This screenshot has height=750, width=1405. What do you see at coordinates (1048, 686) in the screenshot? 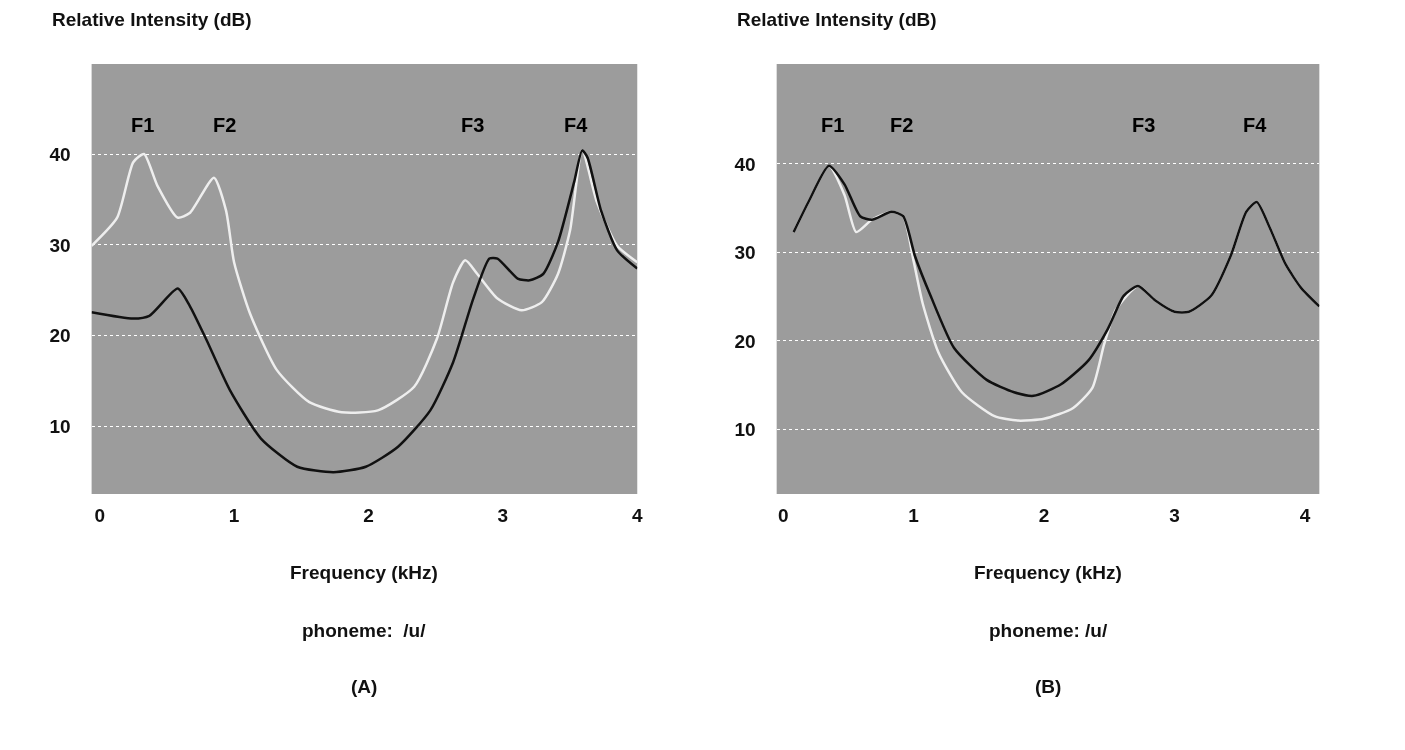
I see `text: (B)` at bounding box center [1048, 686].